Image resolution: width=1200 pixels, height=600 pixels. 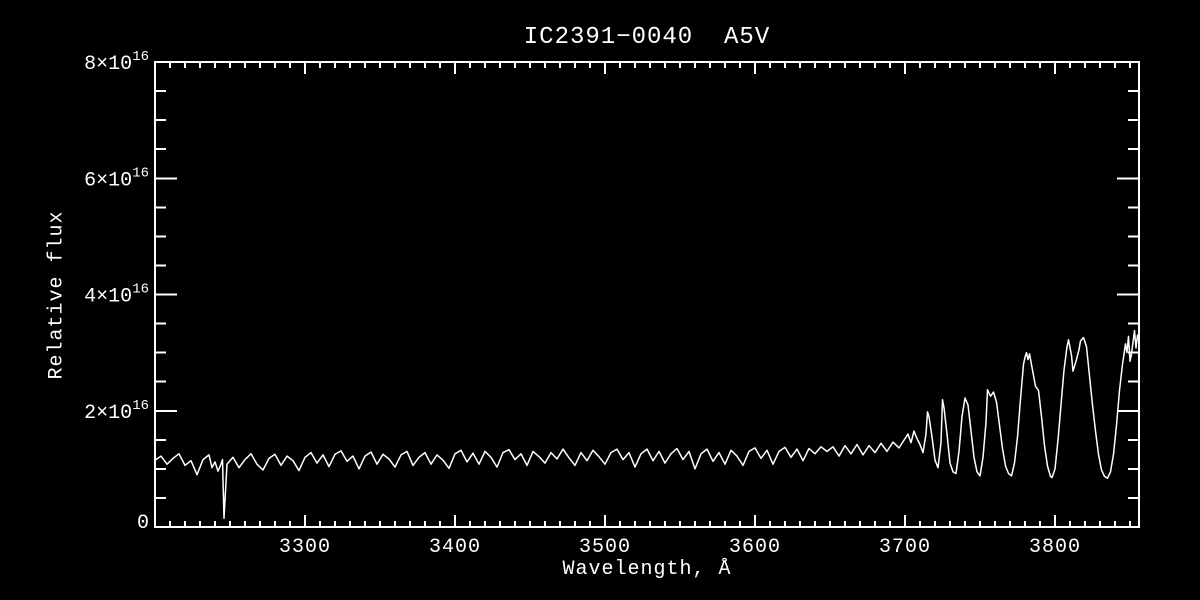 What do you see at coordinates (1055, 547) in the screenshot?
I see `x-tick-label: 3800` at bounding box center [1055, 547].